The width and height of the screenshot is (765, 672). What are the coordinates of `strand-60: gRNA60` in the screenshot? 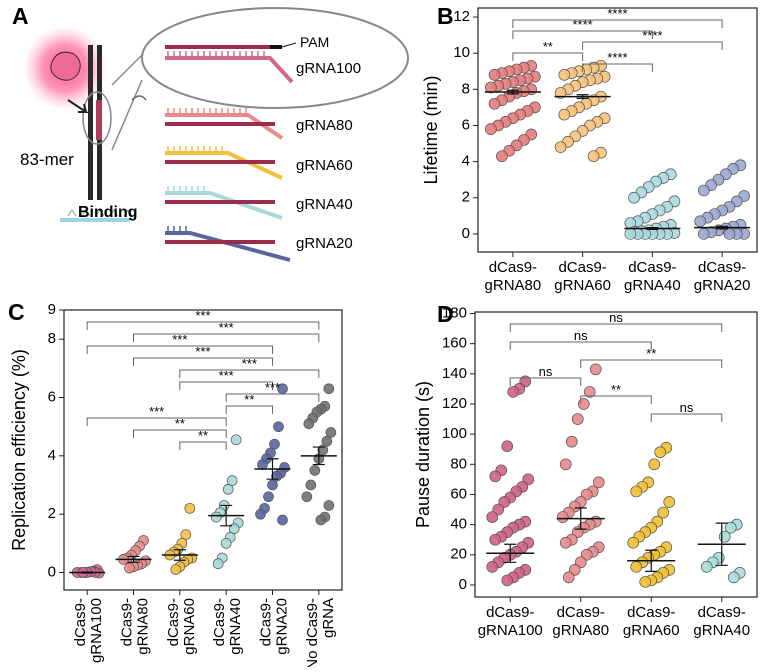 It's located at (259, 163).